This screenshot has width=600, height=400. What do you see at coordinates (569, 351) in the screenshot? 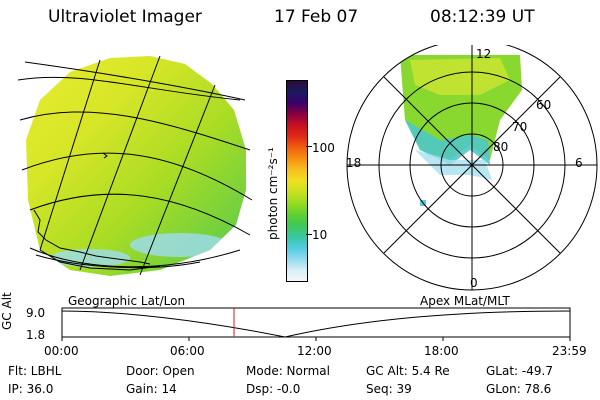
I see `x-tick-2359: 23:59` at bounding box center [569, 351].